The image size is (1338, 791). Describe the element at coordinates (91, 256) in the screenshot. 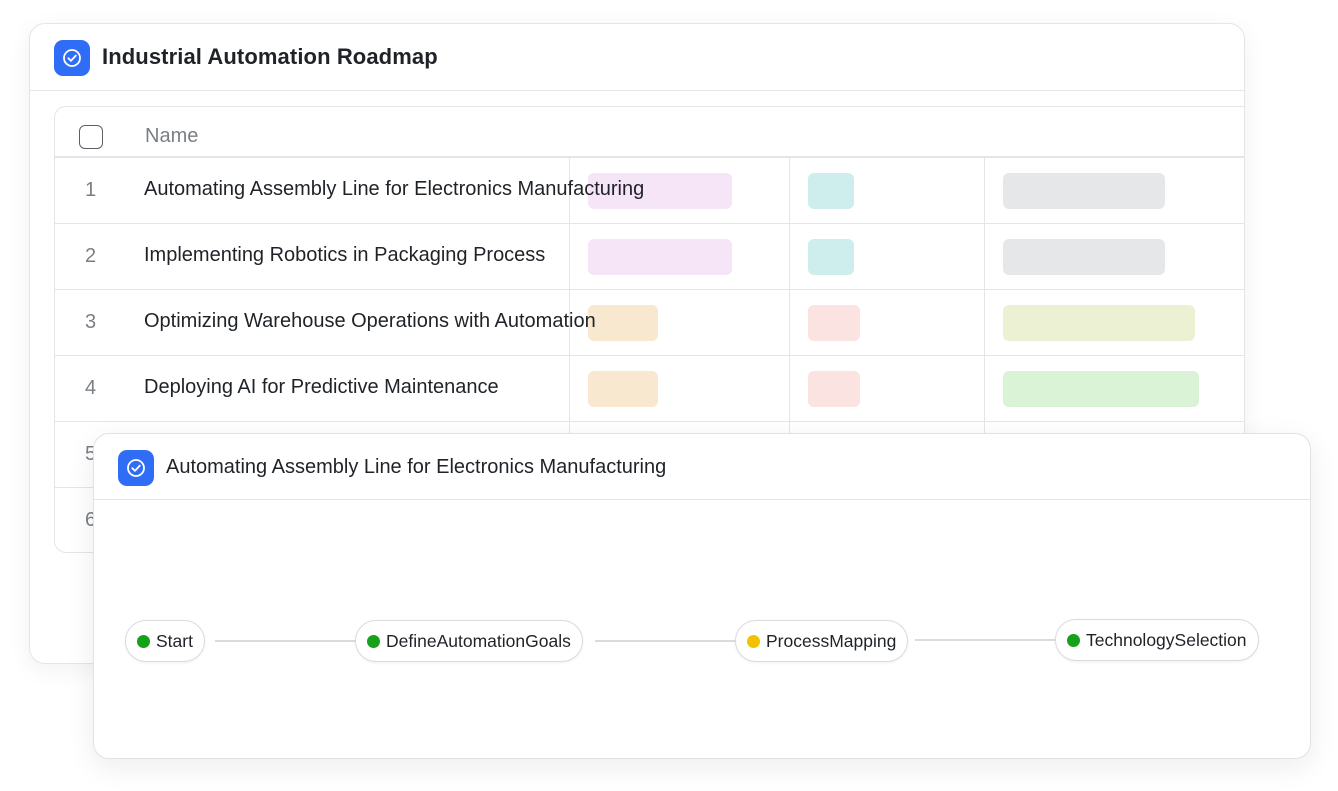

I see `row-number: 2` at that location.